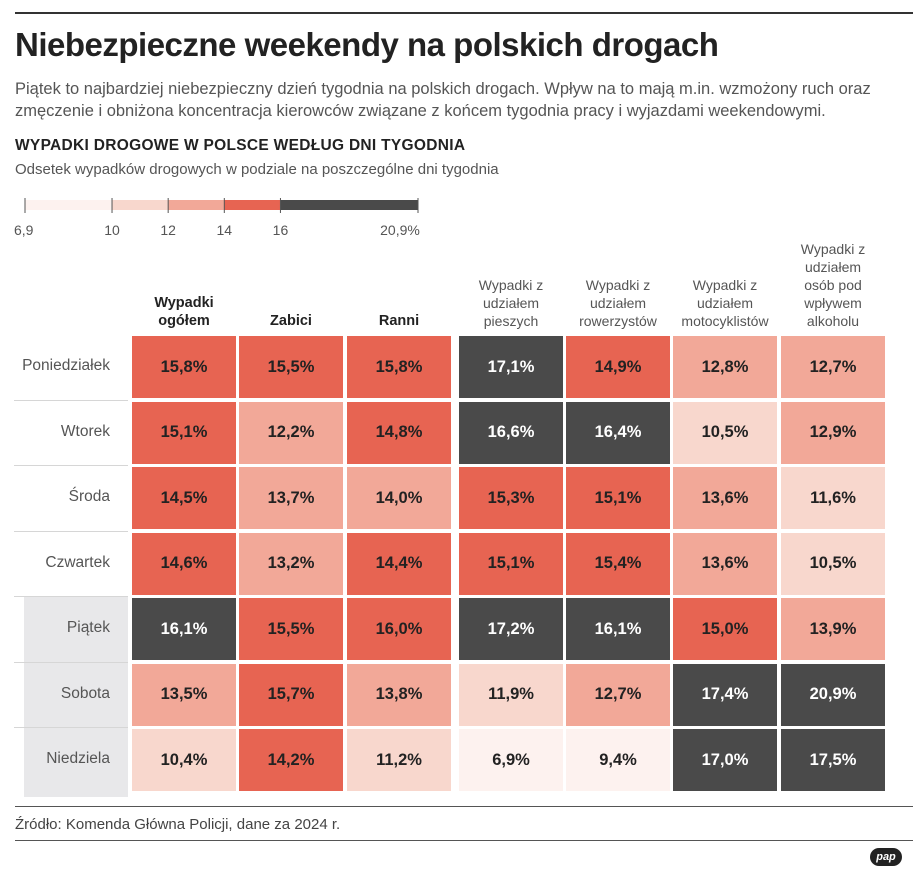 This screenshot has width=915, height=878. I want to click on heatmap-cell: 11,9%, so click(511, 694).